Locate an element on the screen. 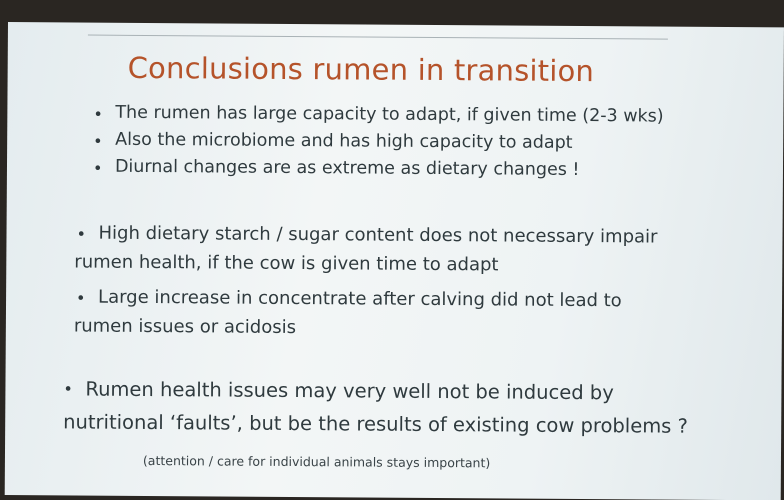 This screenshot has height=500, width=784. title-rule is located at coordinates (377, 37).